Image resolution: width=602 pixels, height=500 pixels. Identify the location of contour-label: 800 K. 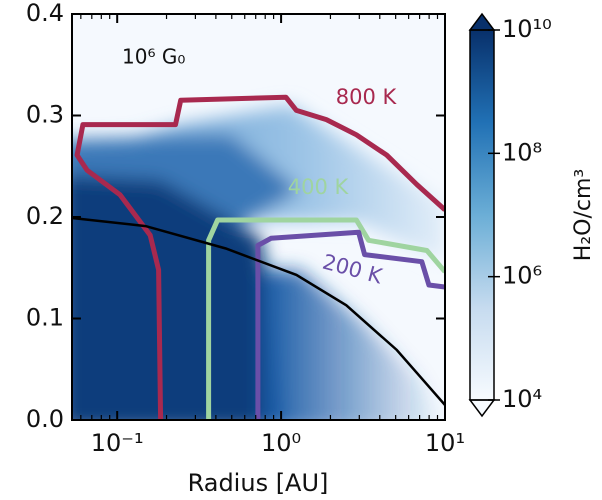
(367, 97).